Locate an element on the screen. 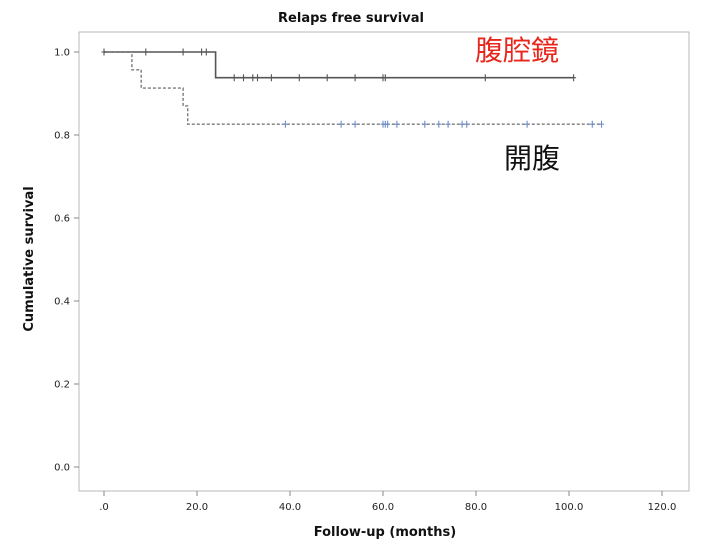  x-axis-label: Follow-up (months) is located at coordinates (385, 532).